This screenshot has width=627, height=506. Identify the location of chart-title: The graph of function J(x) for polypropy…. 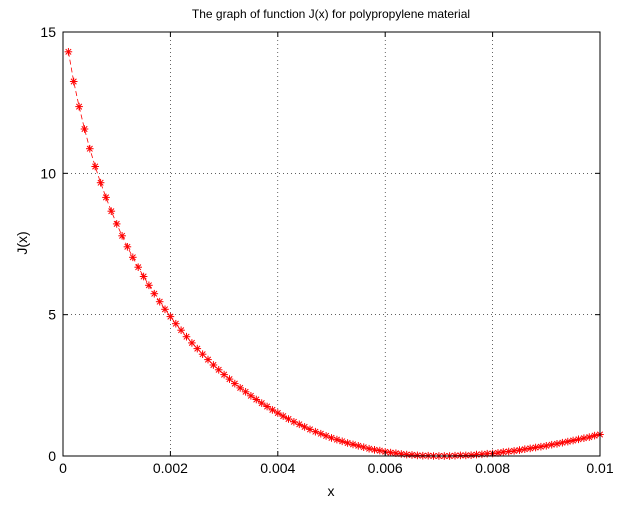
(331, 14).